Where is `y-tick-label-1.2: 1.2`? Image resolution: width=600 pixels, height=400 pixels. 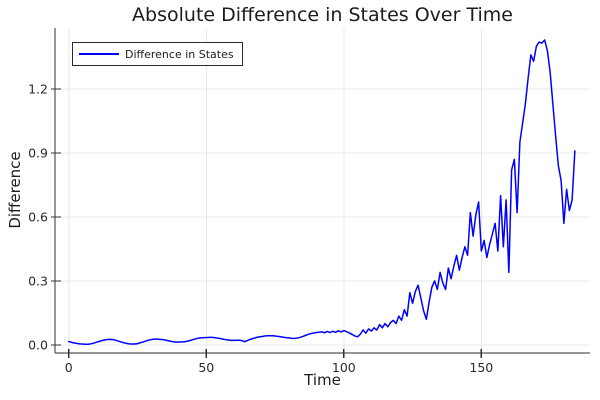 y-tick-label-1.2: 1.2 is located at coordinates (38, 88).